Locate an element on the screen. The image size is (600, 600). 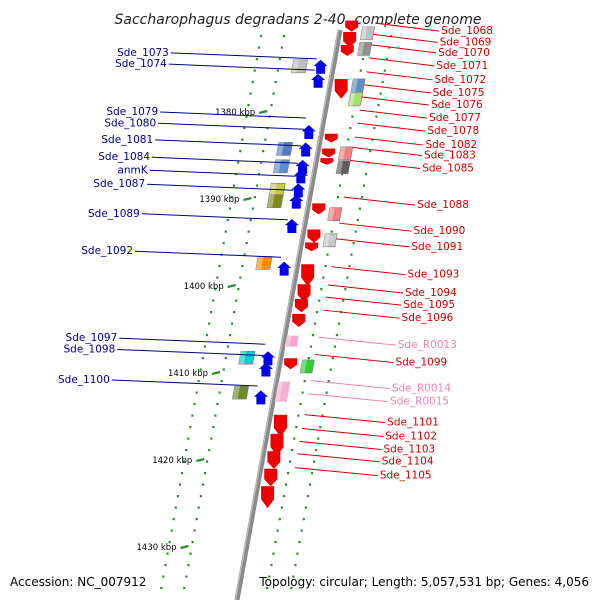
accession-text: Accession: NC_007912 is located at coordinates (78, 582).